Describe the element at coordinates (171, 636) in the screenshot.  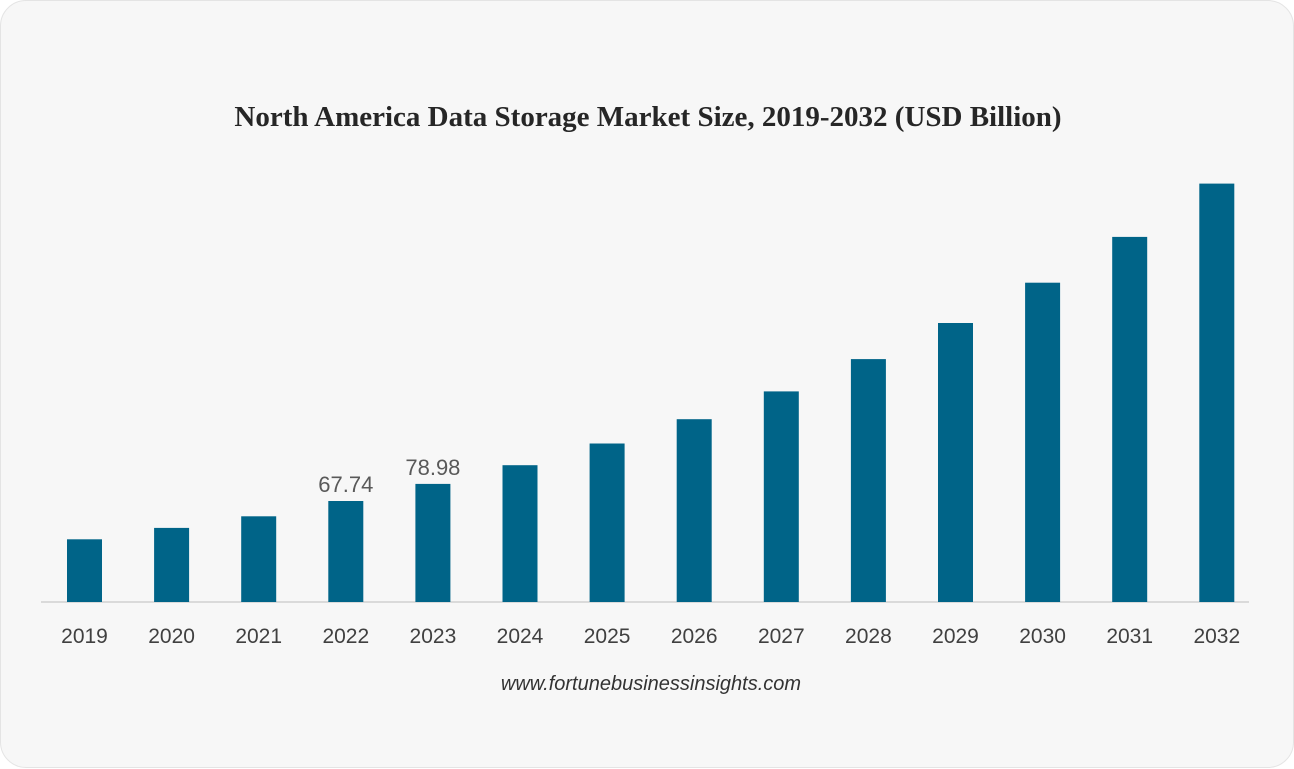
I see `x-tick-label: 2020` at that location.